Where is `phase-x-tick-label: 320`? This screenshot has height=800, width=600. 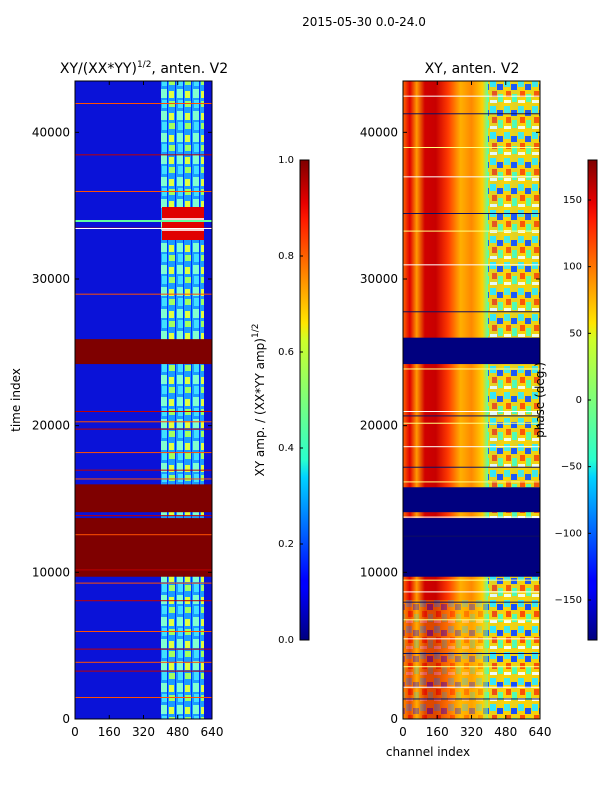
phase-x-tick-label: 320 is located at coordinates (471, 732).